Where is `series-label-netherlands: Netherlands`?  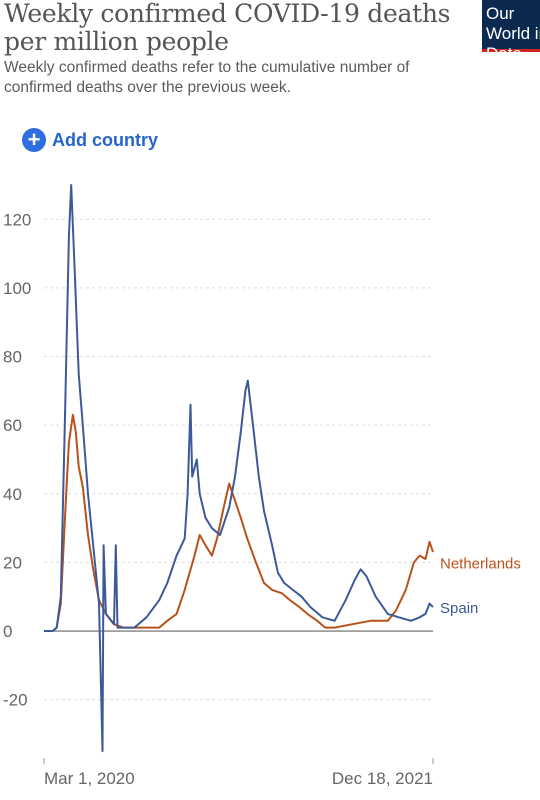 series-label-netherlands: Netherlands is located at coordinates (480, 563).